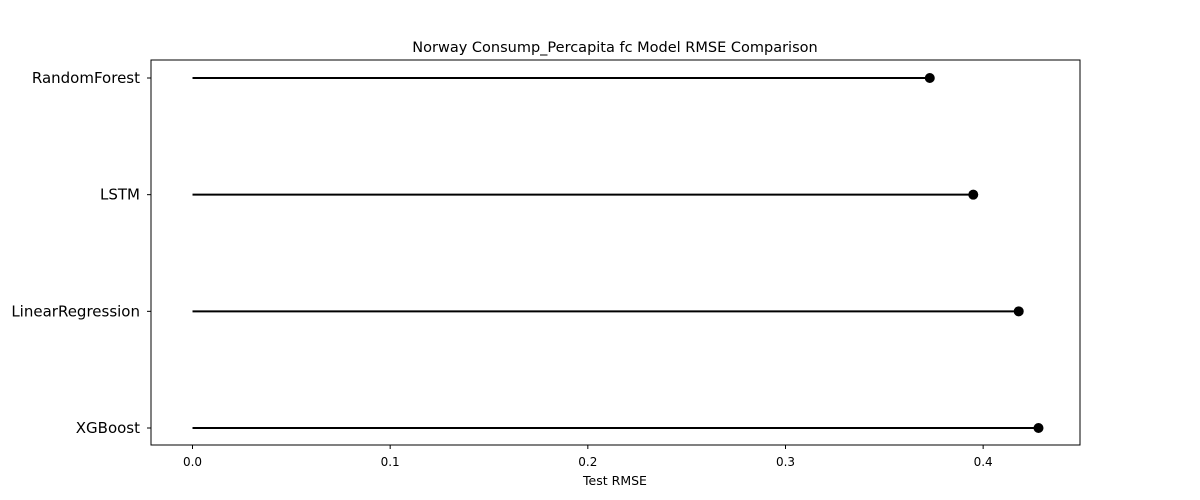 Image resolution: width=1200 pixels, height=500 pixels. I want to click on marker-LSTM, so click(973, 194).